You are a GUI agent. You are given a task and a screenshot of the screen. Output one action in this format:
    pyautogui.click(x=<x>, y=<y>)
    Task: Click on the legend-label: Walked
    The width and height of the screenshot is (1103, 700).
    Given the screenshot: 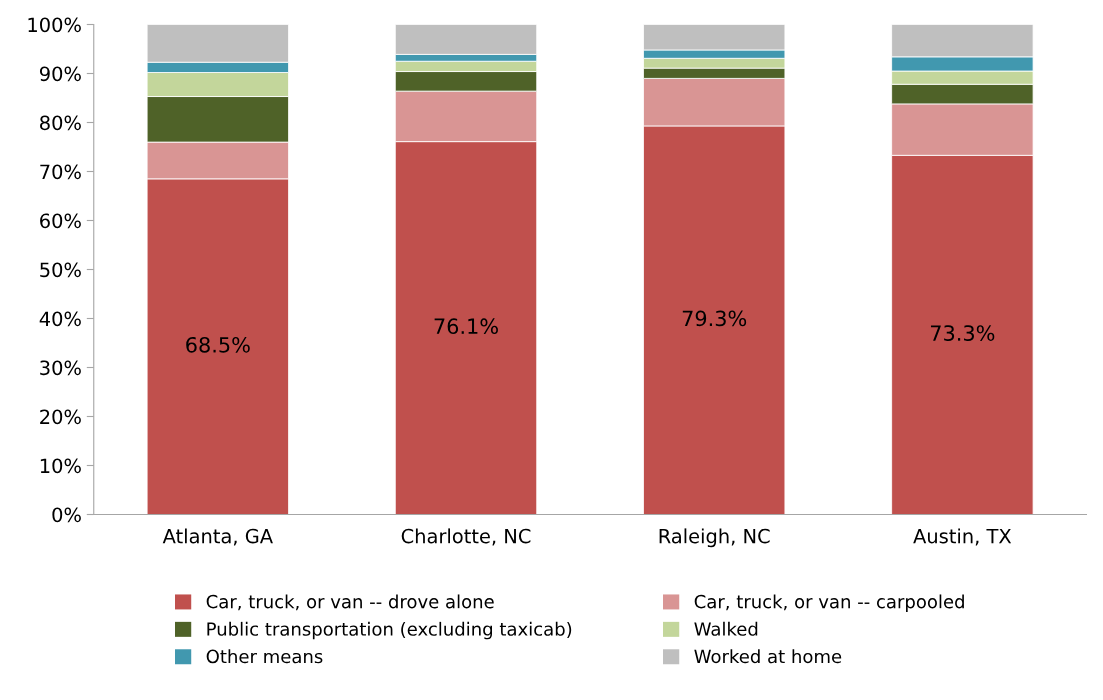 What is the action you would take?
    pyautogui.click(x=726, y=628)
    